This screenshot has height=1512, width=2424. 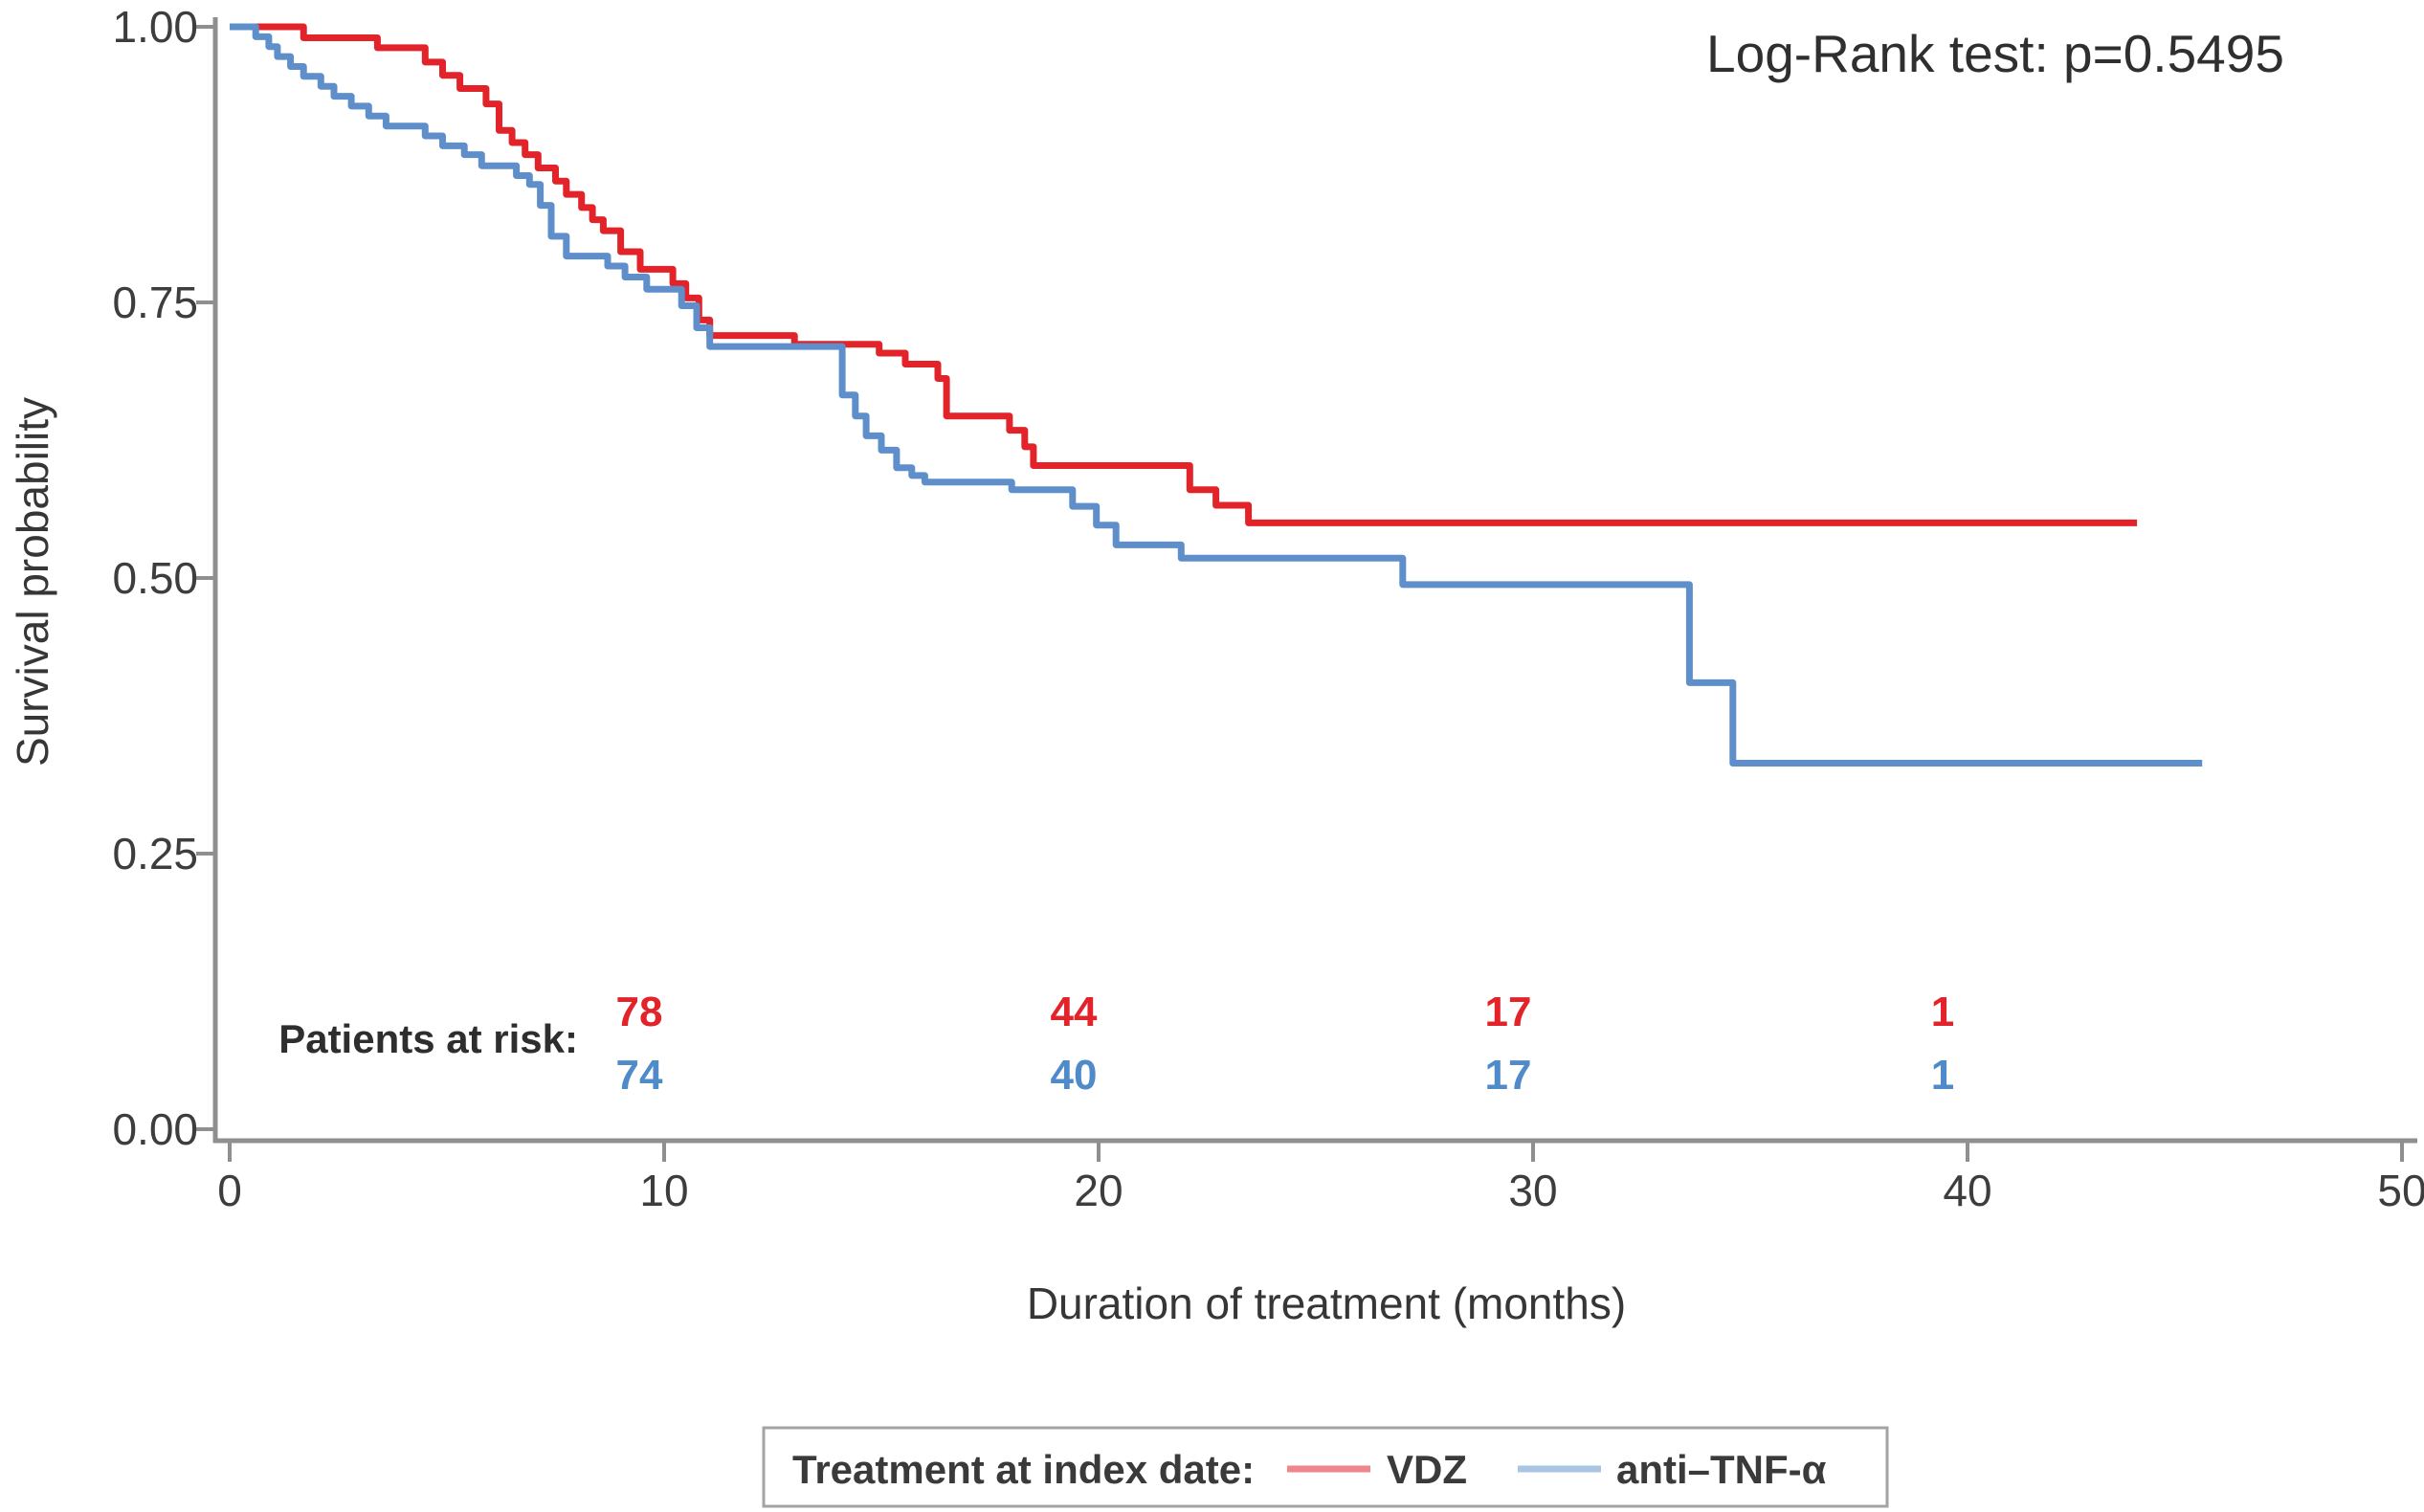 I want to click on y-tick-label: 0.00, so click(x=155, y=1129).